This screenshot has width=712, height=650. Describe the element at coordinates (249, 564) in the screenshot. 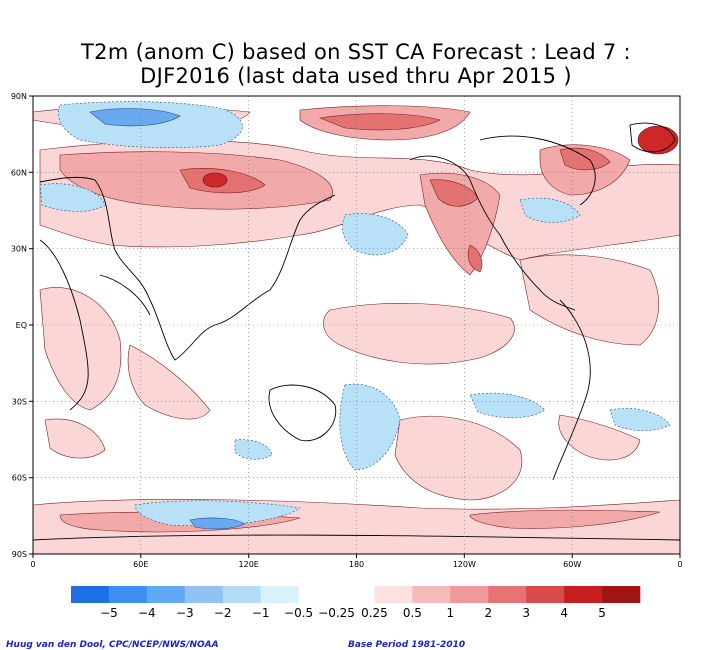

I see `lon-label: 120E` at that location.